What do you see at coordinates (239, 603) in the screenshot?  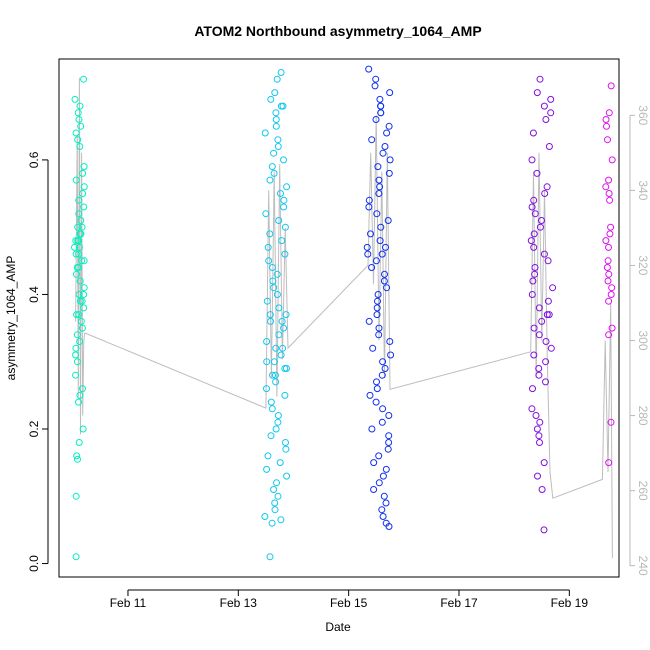 I see `x-tick-label: Feb 13` at bounding box center [239, 603].